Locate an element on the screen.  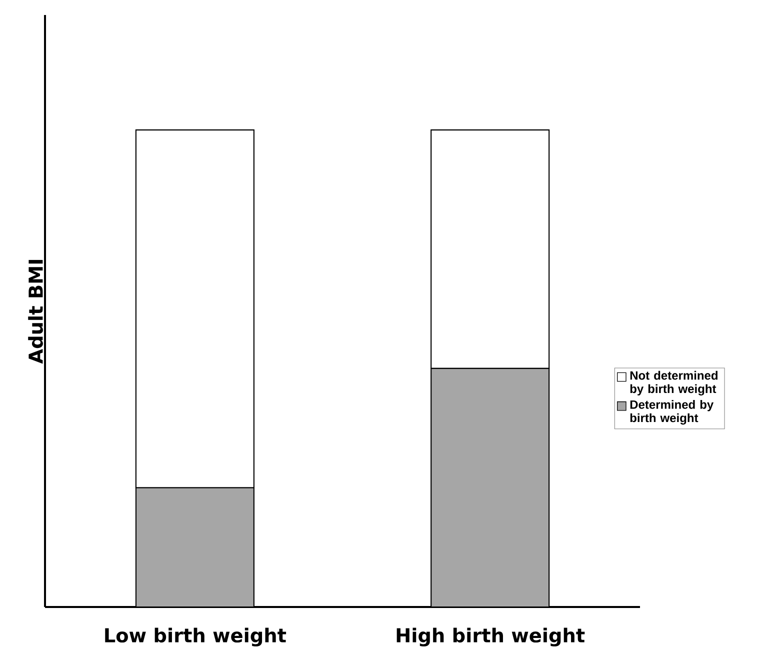
legend-label: Determined by birth weight is located at coordinates (672, 412).